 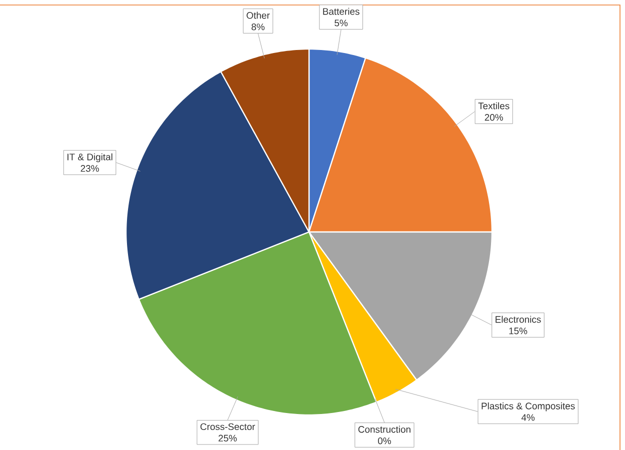 I want to click on category-label: Construction, so click(x=384, y=429).